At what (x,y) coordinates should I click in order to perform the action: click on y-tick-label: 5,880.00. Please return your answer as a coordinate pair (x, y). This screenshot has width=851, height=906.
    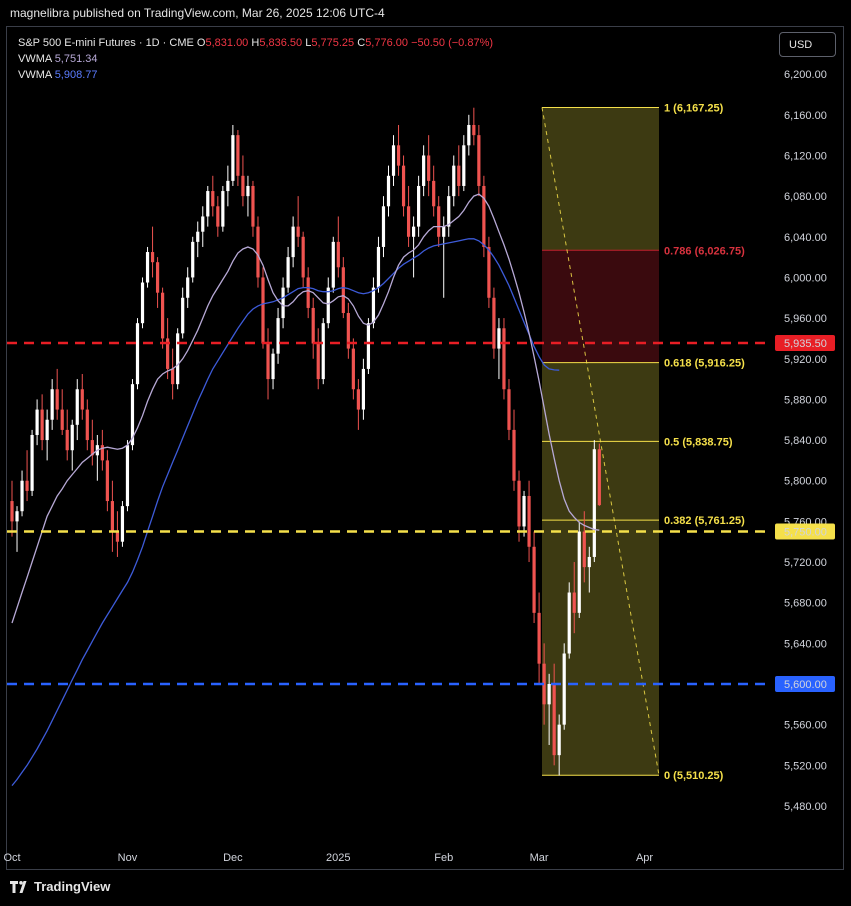
    Looking at the image, I should click on (805, 400).